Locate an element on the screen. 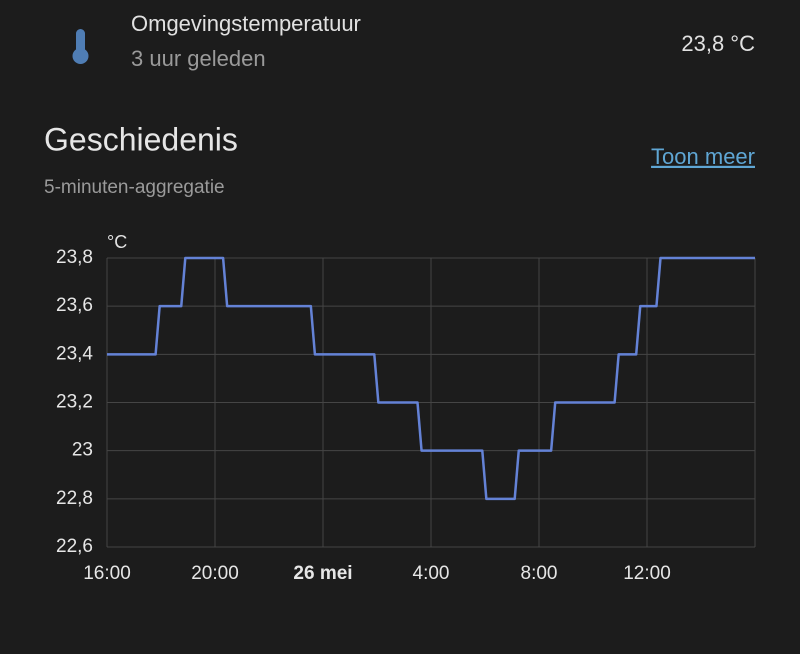 This screenshot has height=654, width=800. section-subtitle: 5-minuten-aggregatie is located at coordinates (134, 187).